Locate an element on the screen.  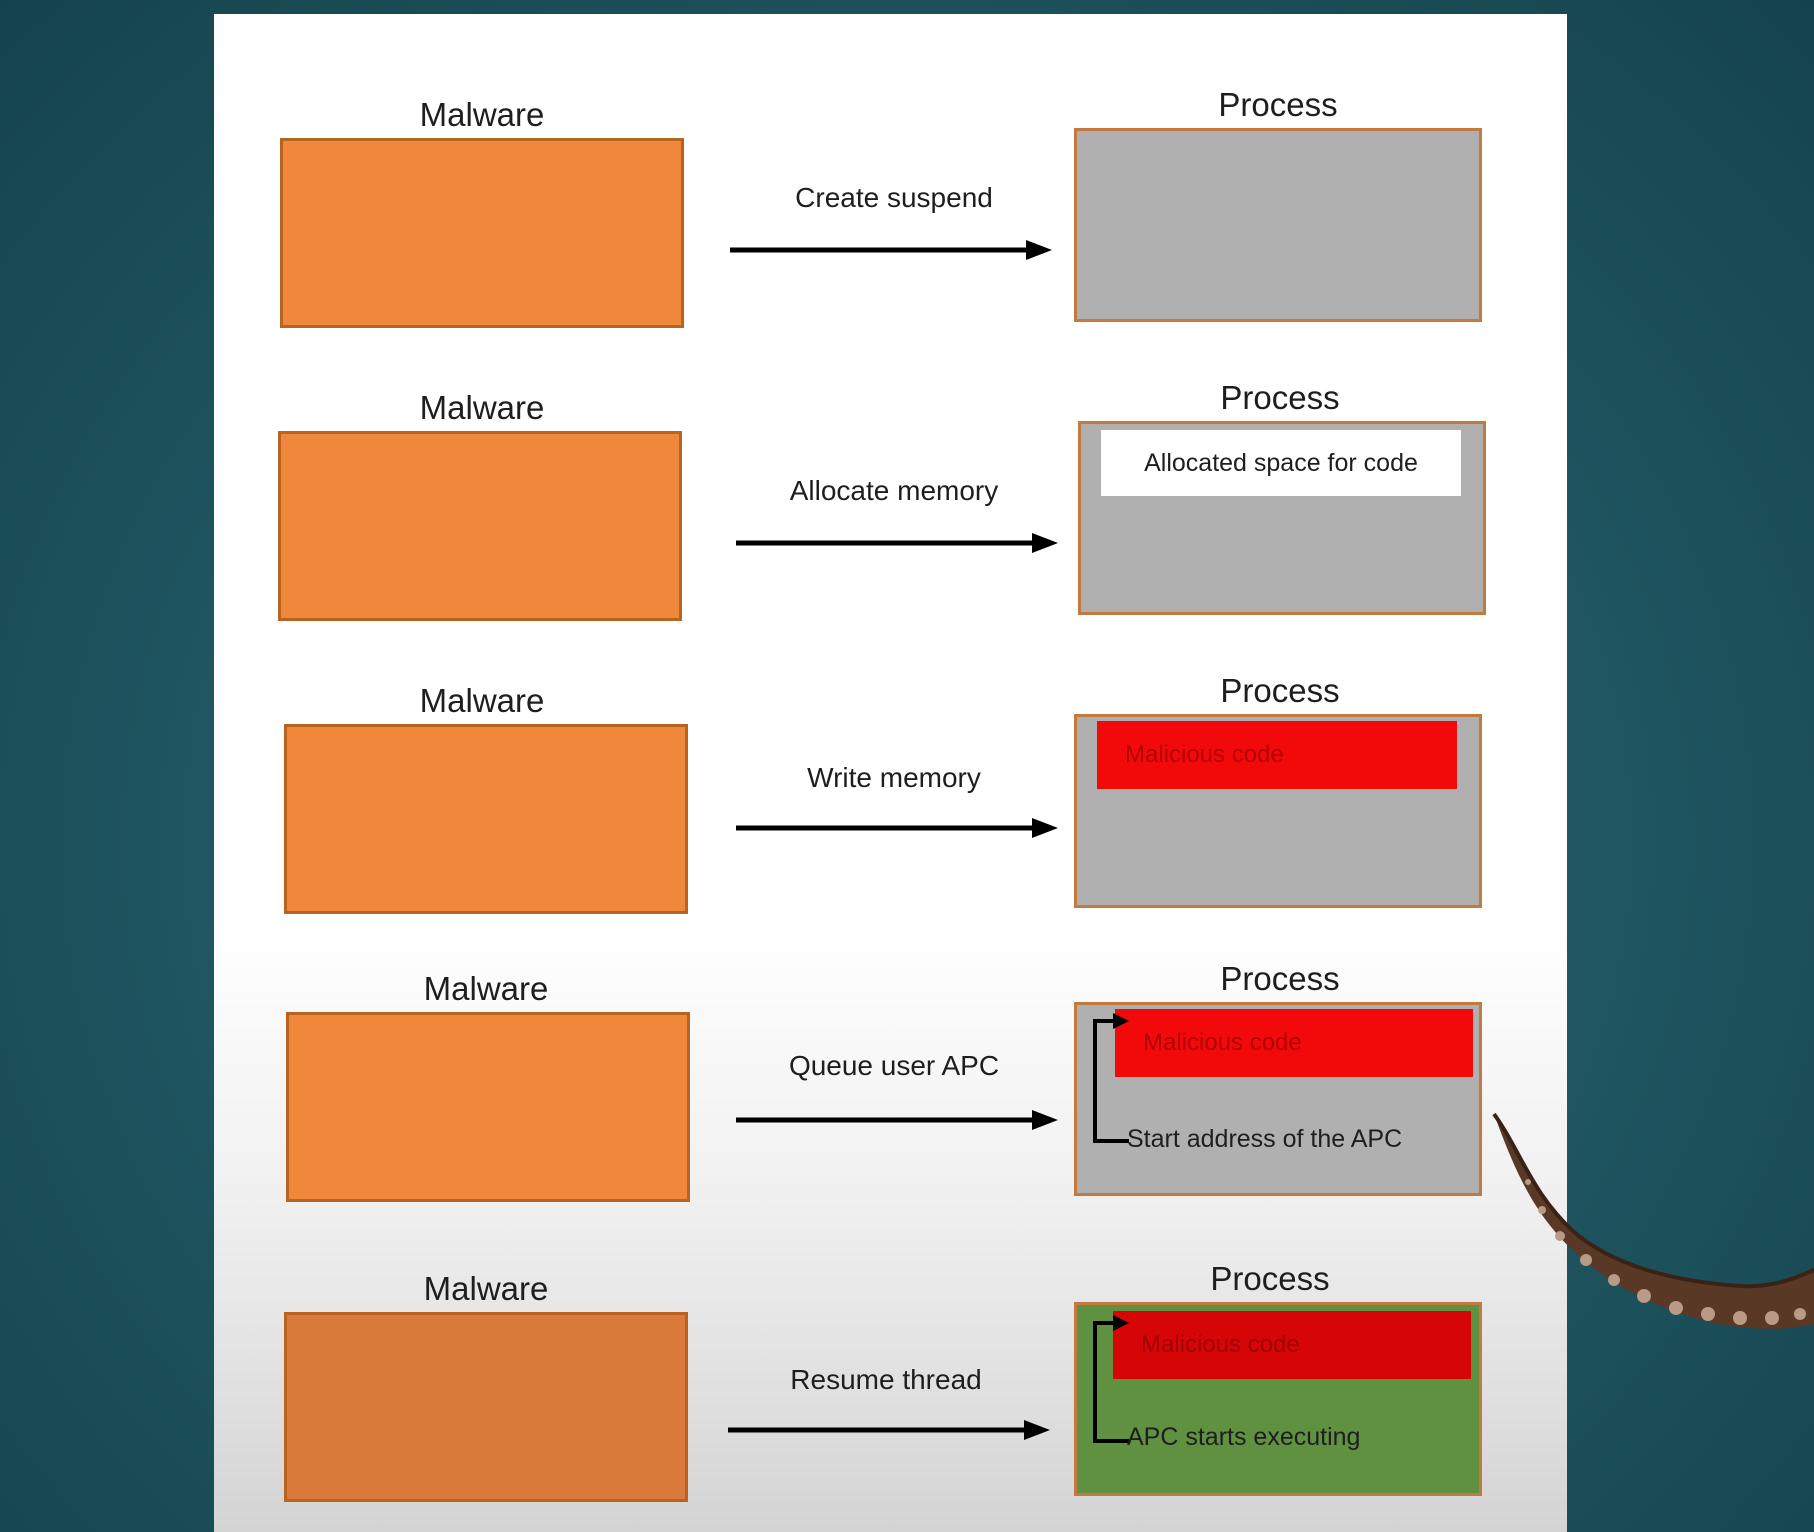
arrow-label: Allocate memory is located at coordinates (894, 490).